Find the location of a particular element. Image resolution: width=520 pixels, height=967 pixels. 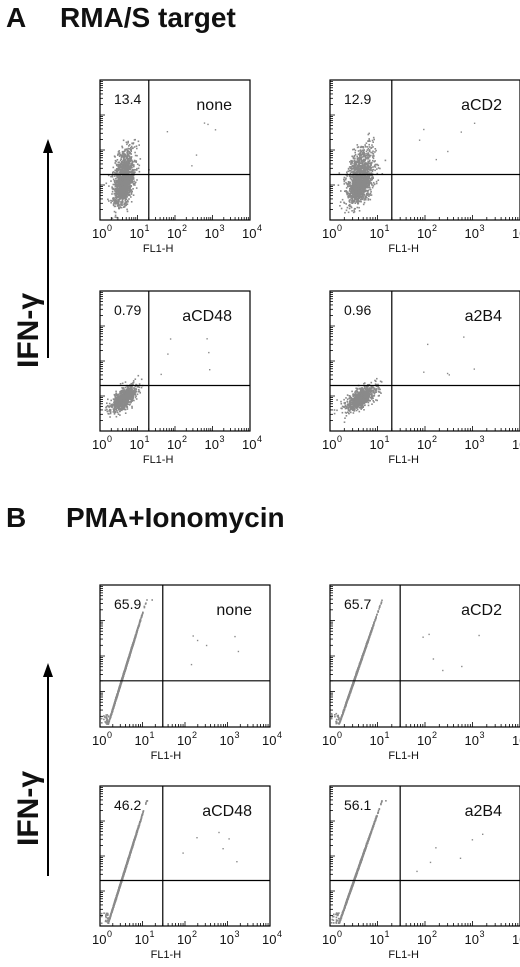

x-tick-exponent: 3 is located at coordinates (482, 228).